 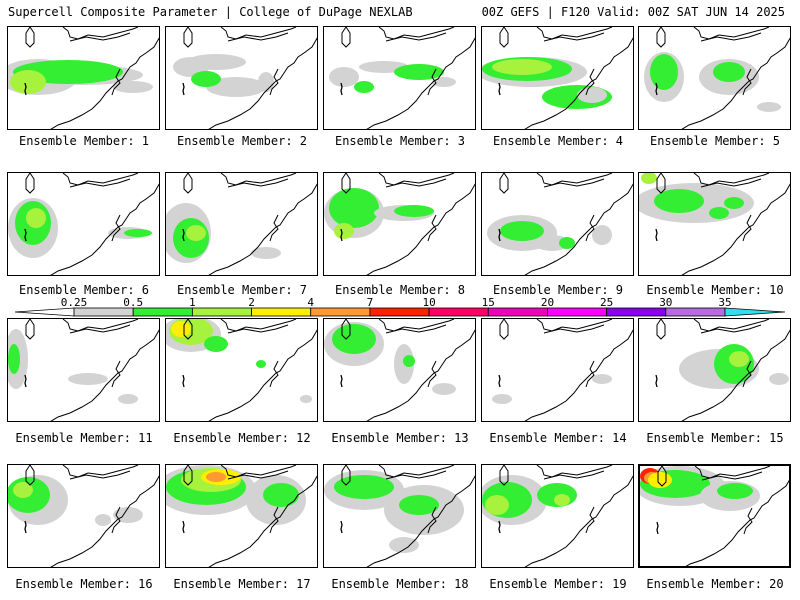 What do you see at coordinates (251, 302) in the screenshot?
I see `colorbar-tick-label: 2` at bounding box center [251, 302].